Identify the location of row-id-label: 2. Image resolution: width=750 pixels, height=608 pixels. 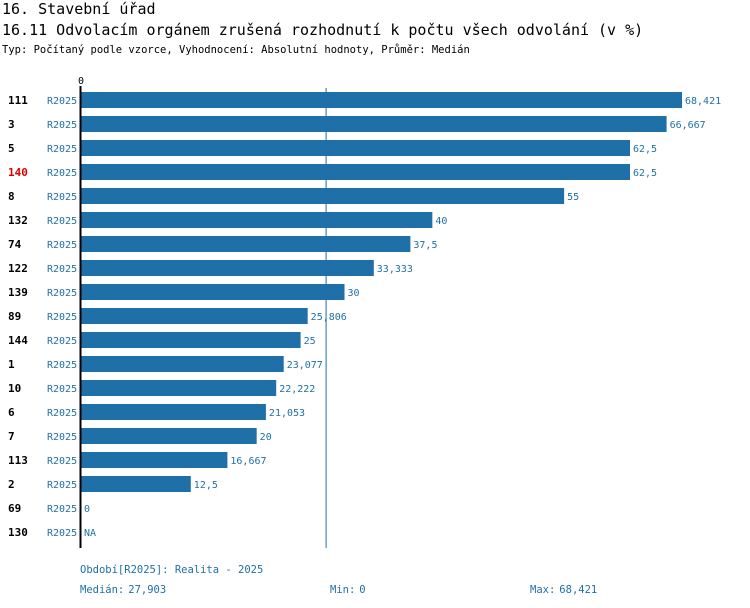
(11, 484).